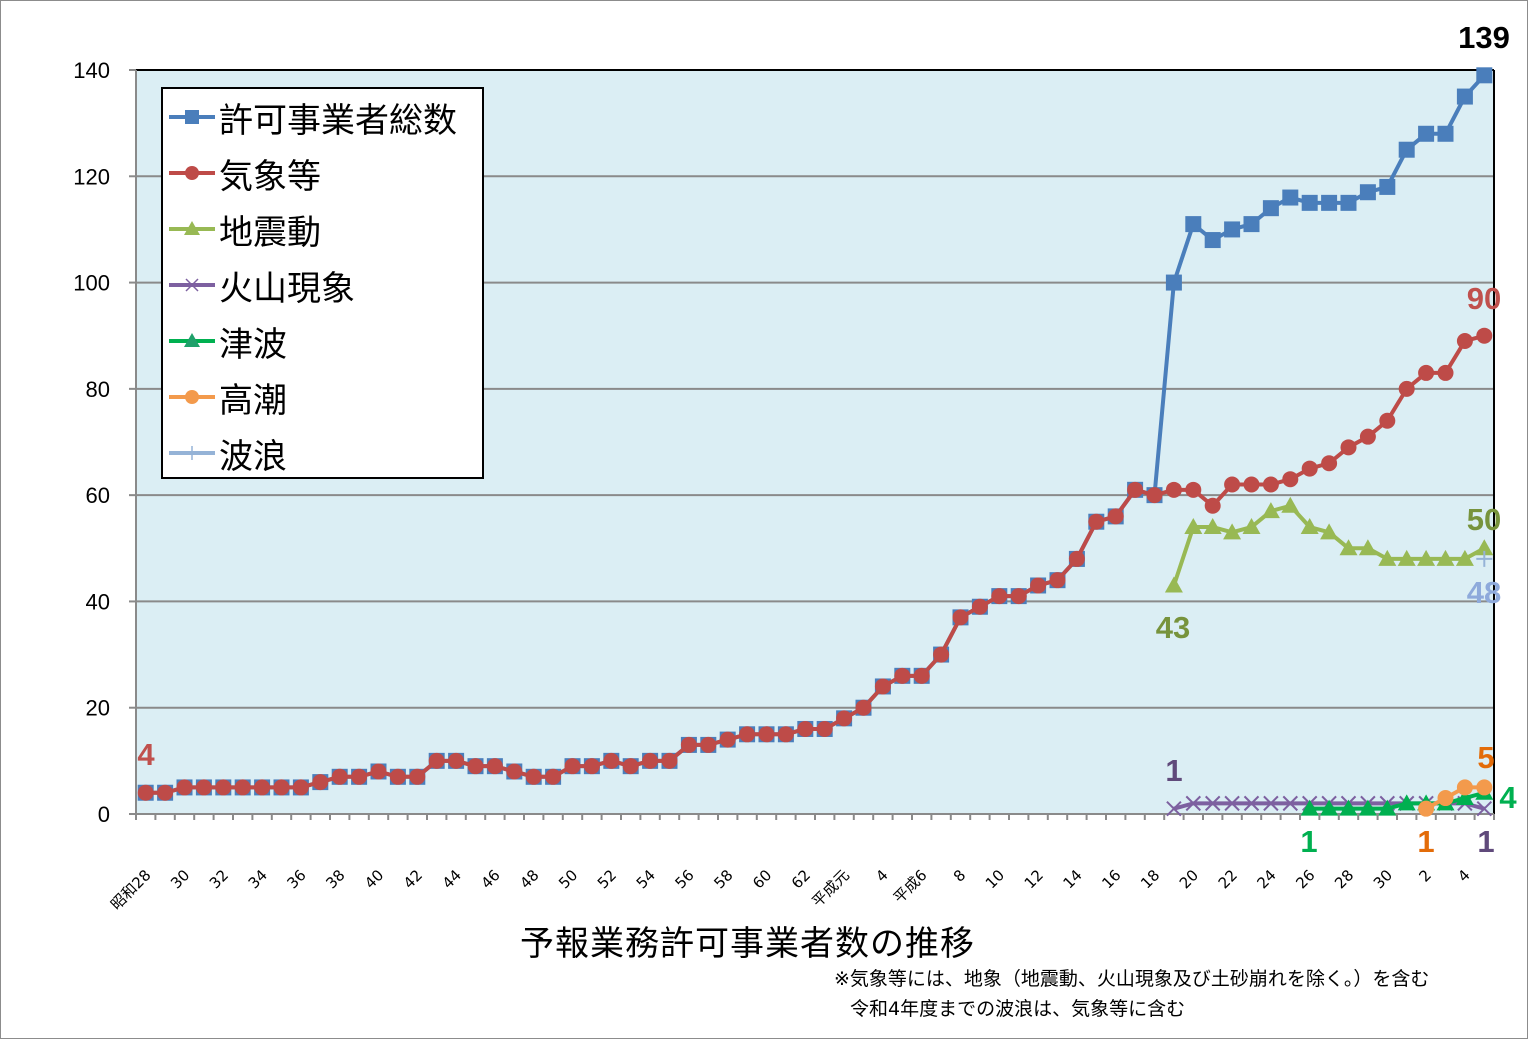 Image resolution: width=1528 pixels, height=1039 pixels. What do you see at coordinates (98, 495) in the screenshot?
I see `y-tick-label: 60` at bounding box center [98, 495].